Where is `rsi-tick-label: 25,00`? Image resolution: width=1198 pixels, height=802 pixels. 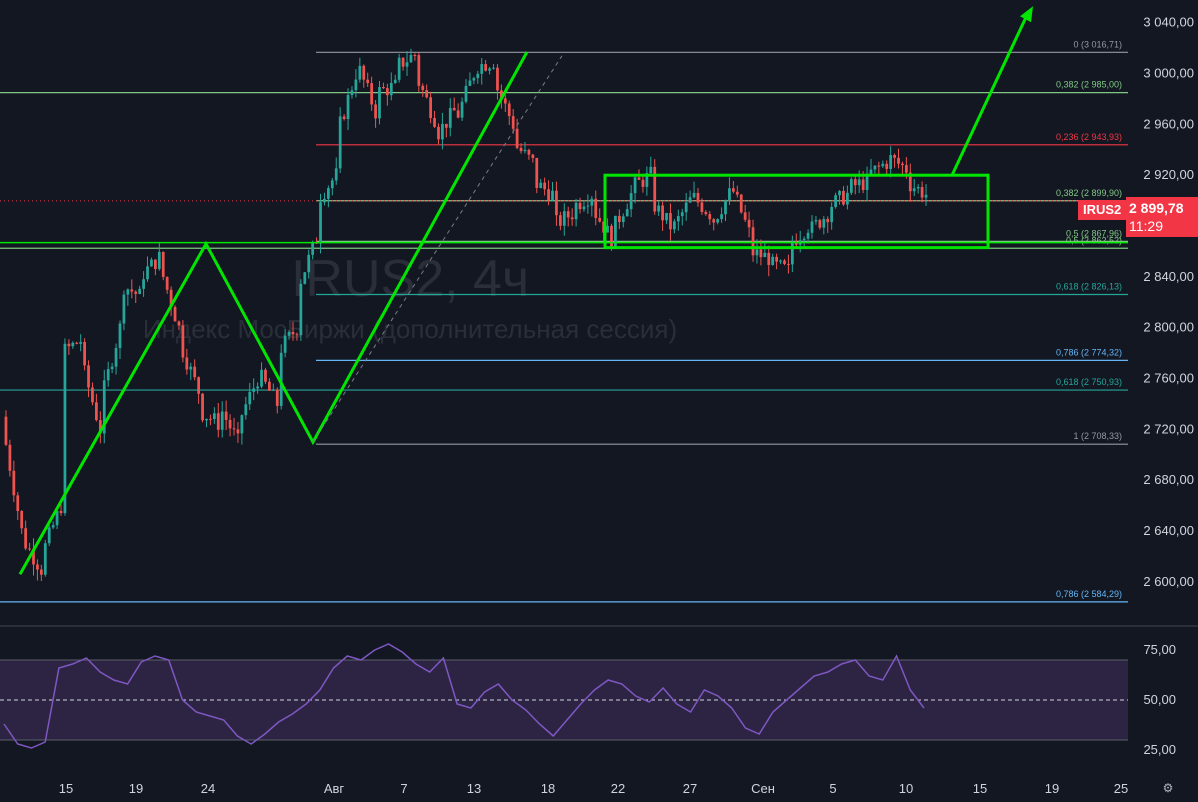
rsi-tick-label: 25,00 is located at coordinates (1159, 749).